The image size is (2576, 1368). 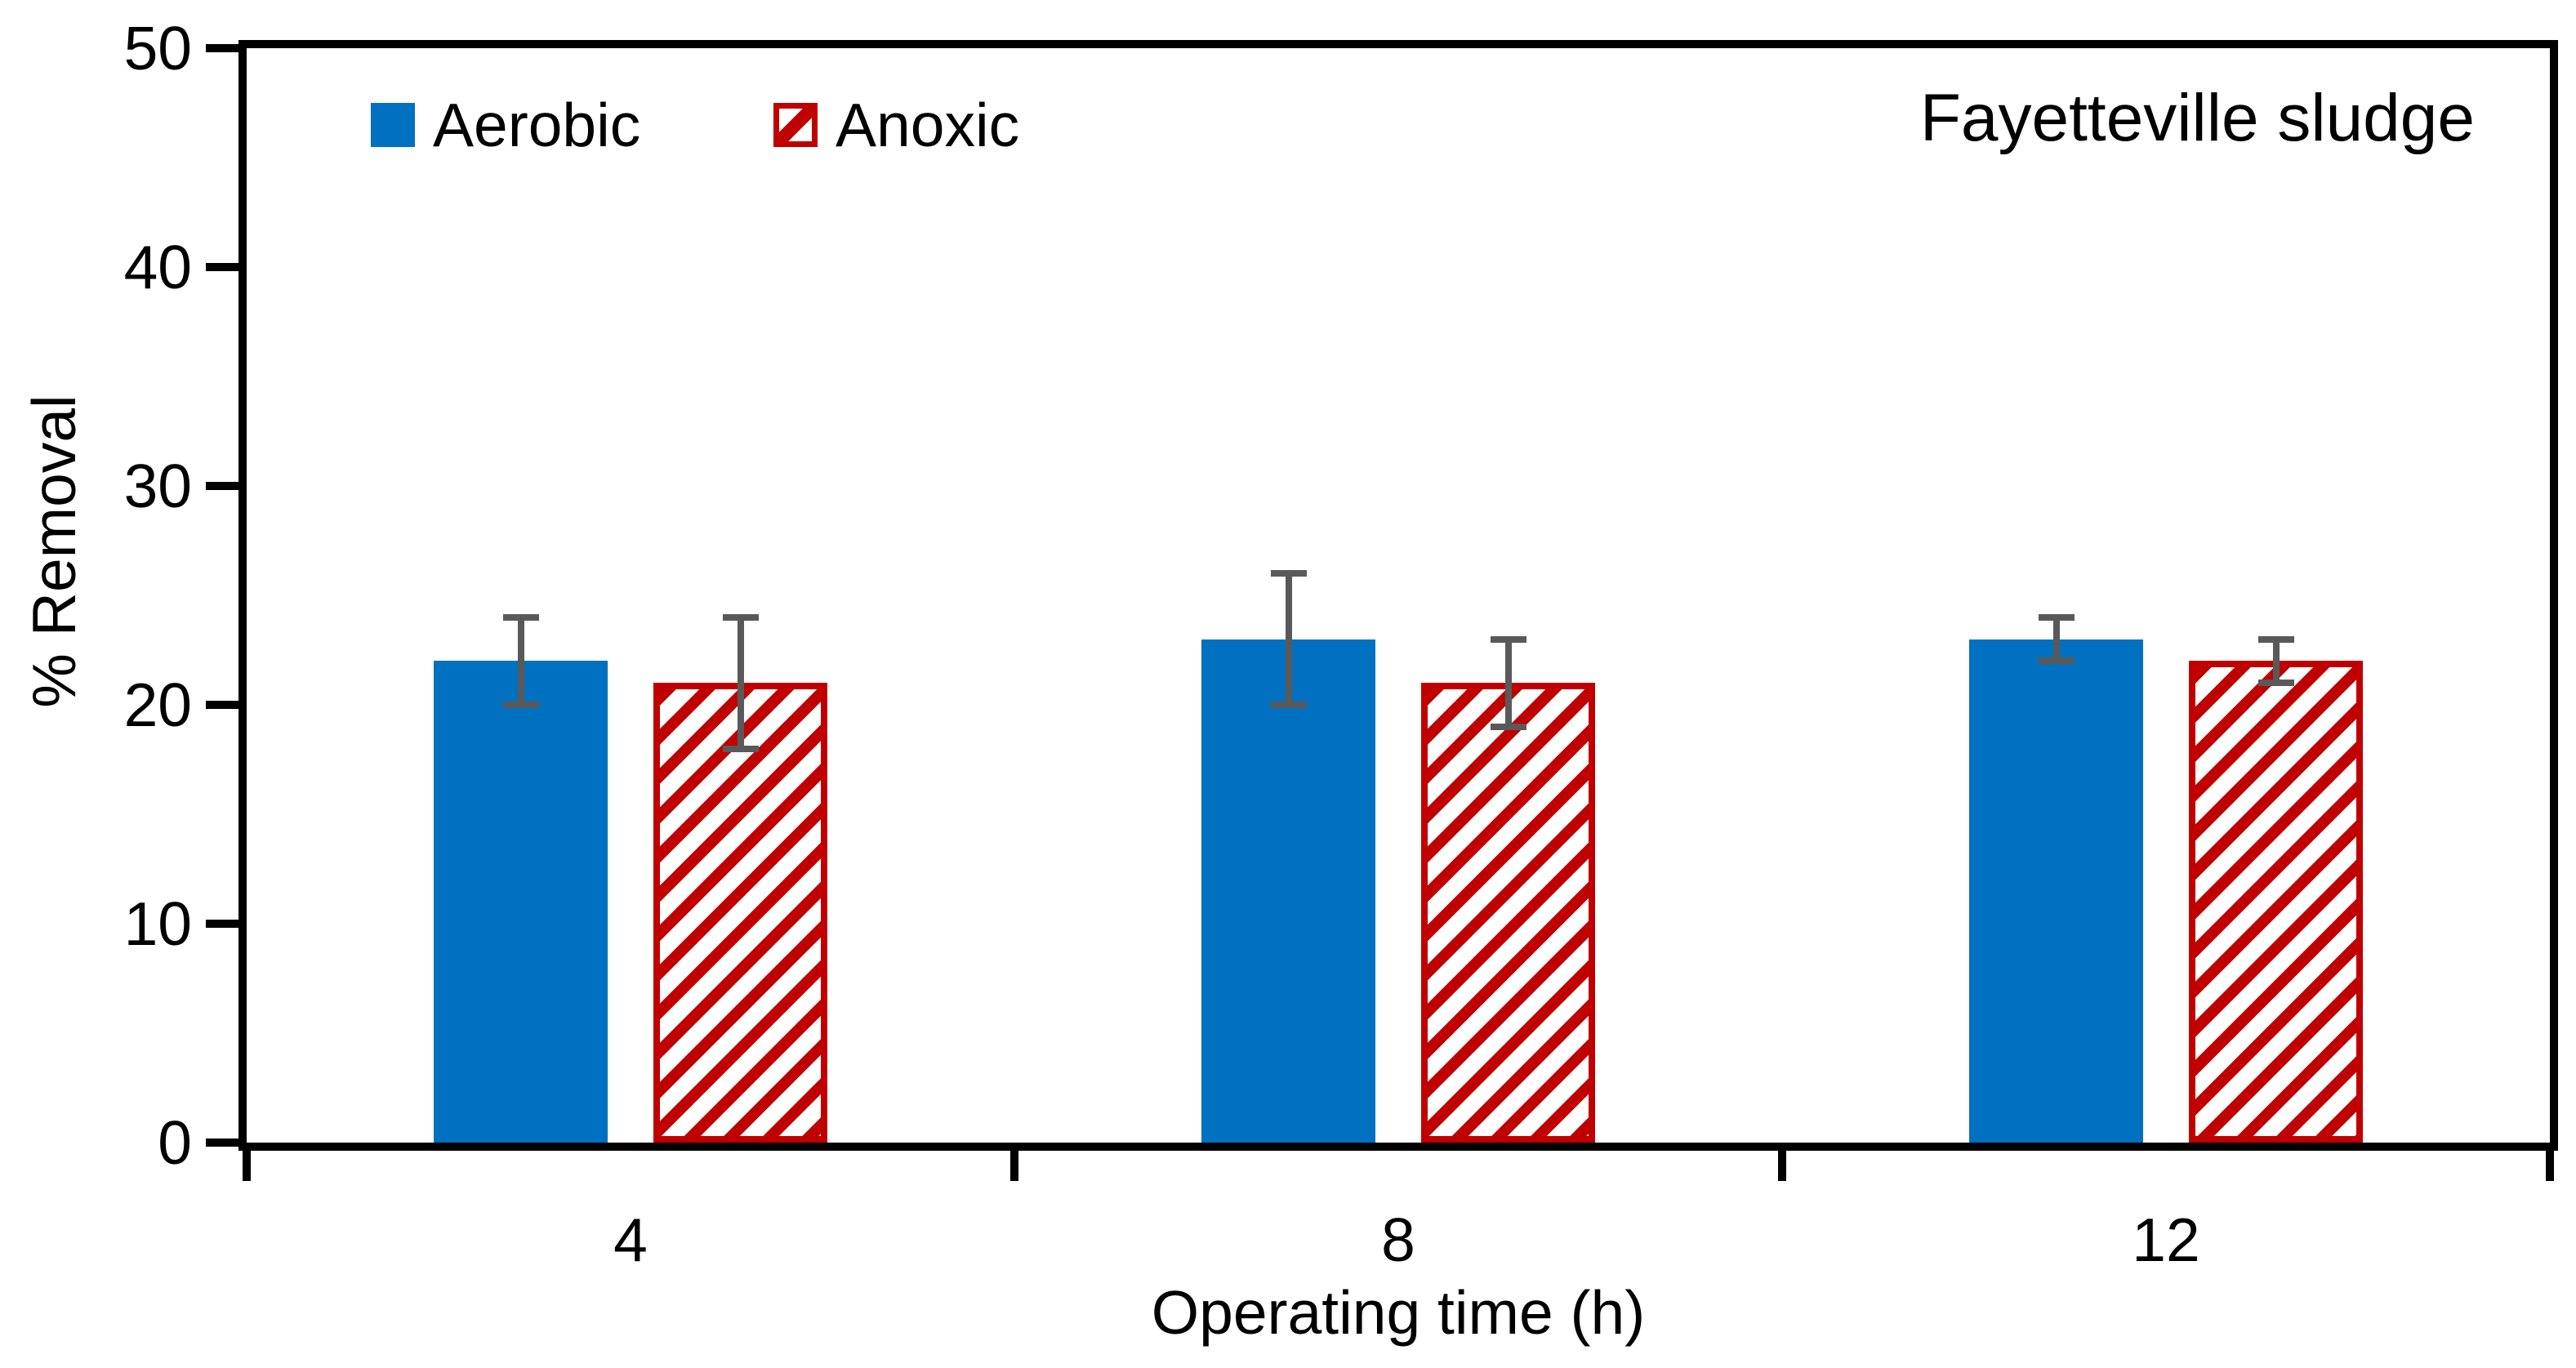 What do you see at coordinates (1508, 913) in the screenshot?
I see `bar-anoxic-8h` at bounding box center [1508, 913].